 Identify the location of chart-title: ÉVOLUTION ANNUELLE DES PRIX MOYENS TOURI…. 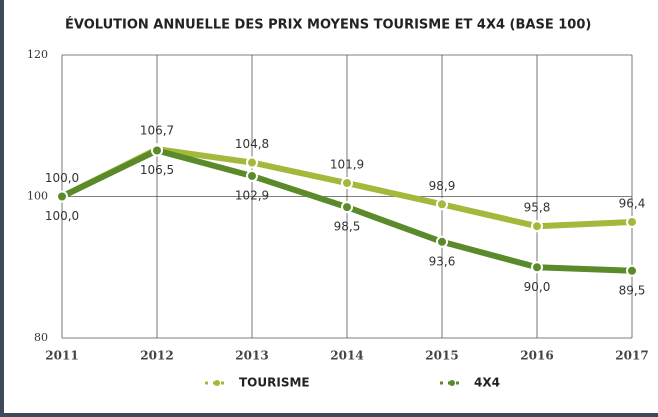
(328, 25).